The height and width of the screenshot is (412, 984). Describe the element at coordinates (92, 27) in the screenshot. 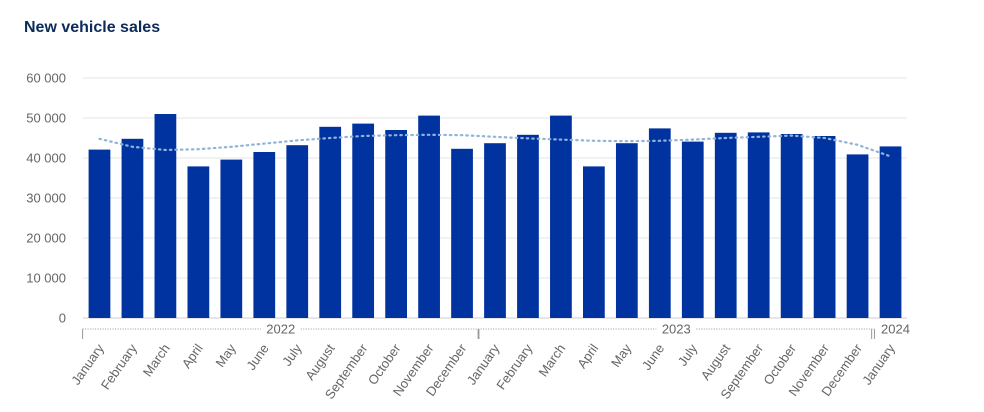

I see `chart-title: New vehicle sales` at that location.